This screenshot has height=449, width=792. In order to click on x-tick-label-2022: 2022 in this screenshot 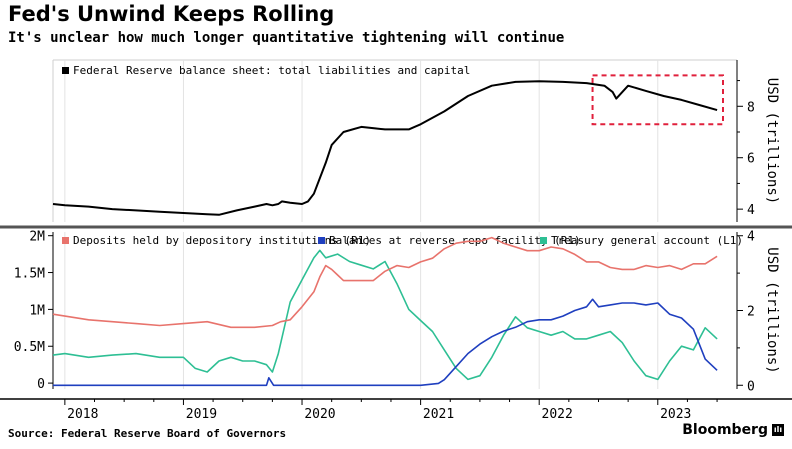, I will do `click(557, 414)`.